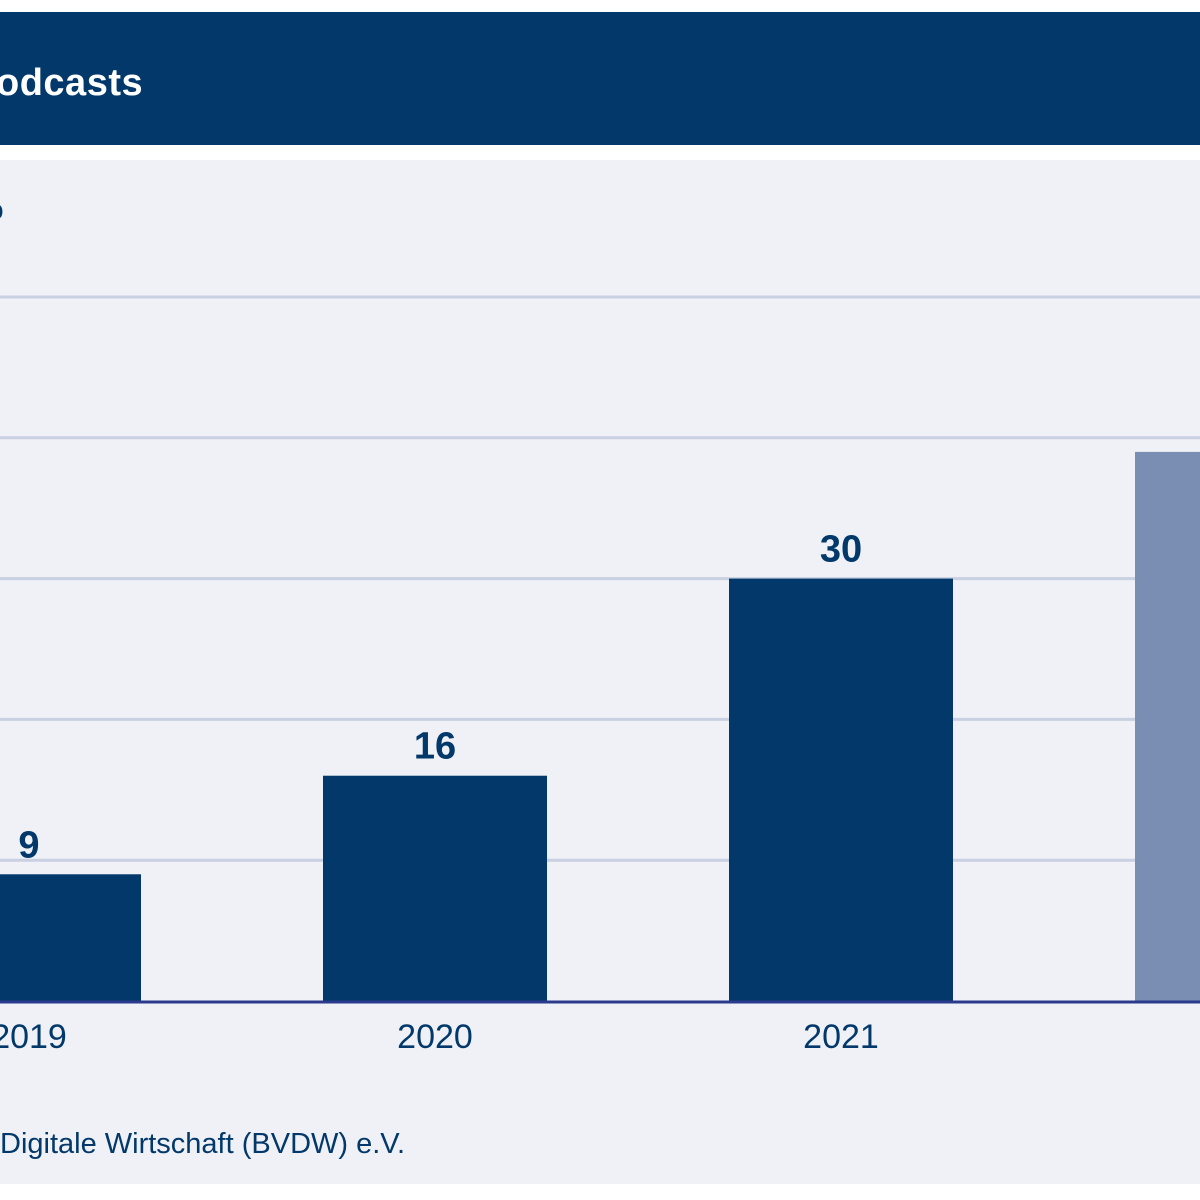 This screenshot has height=1200, width=1200. I want to click on bar-Pr, so click(1167, 726).